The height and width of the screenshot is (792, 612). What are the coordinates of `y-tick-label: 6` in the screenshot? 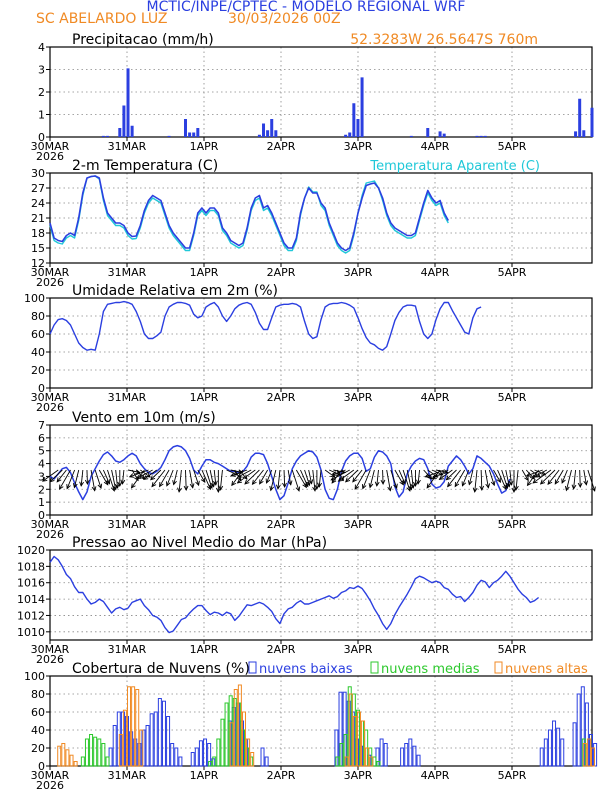 It's located at (41, 438).